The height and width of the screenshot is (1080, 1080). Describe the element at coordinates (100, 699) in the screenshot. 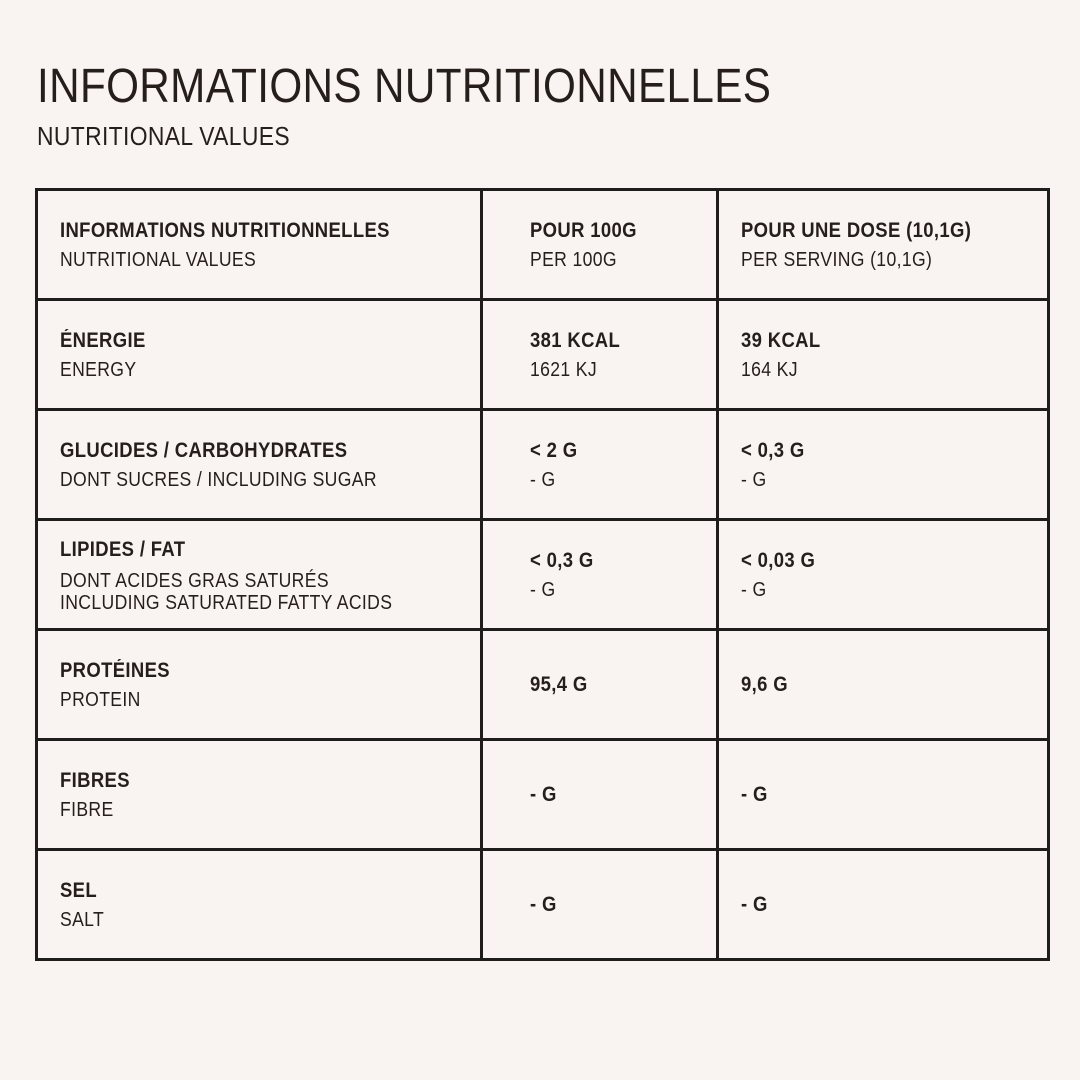

I see `protein-label-en: PROTEIN` at that location.